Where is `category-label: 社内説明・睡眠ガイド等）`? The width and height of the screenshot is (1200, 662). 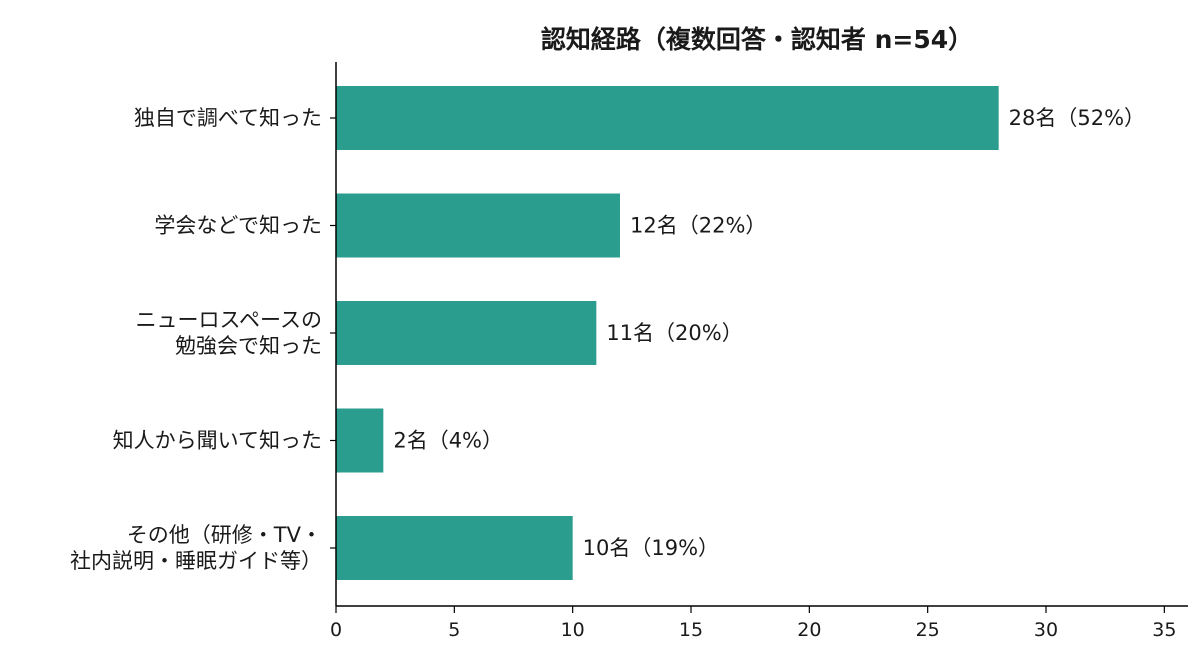
category-label: 社内説明・睡眠ガイド等） is located at coordinates (196, 561).